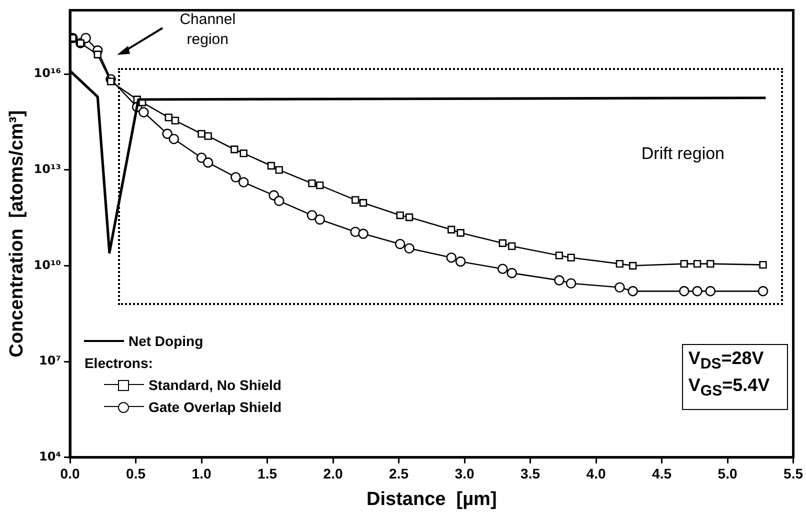  I want to click on x-tick-label: 3.5, so click(530, 474).